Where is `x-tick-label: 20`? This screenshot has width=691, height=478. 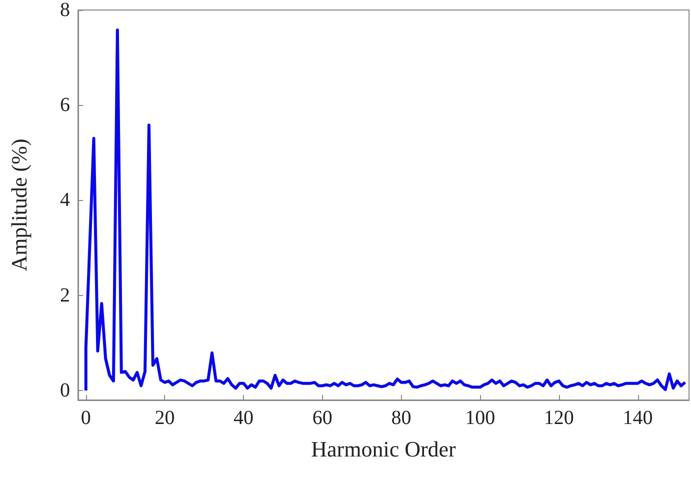 x-tick-label: 20 is located at coordinates (164, 418).